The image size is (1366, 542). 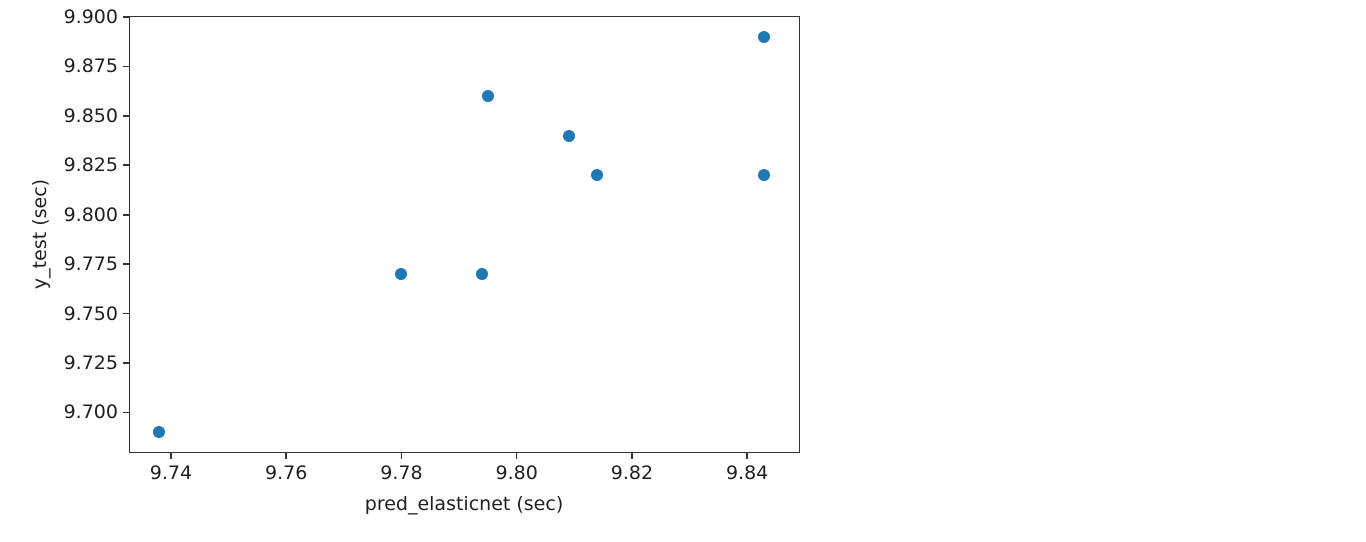 I want to click on x-tick-label: 9.76, so click(x=286, y=473).